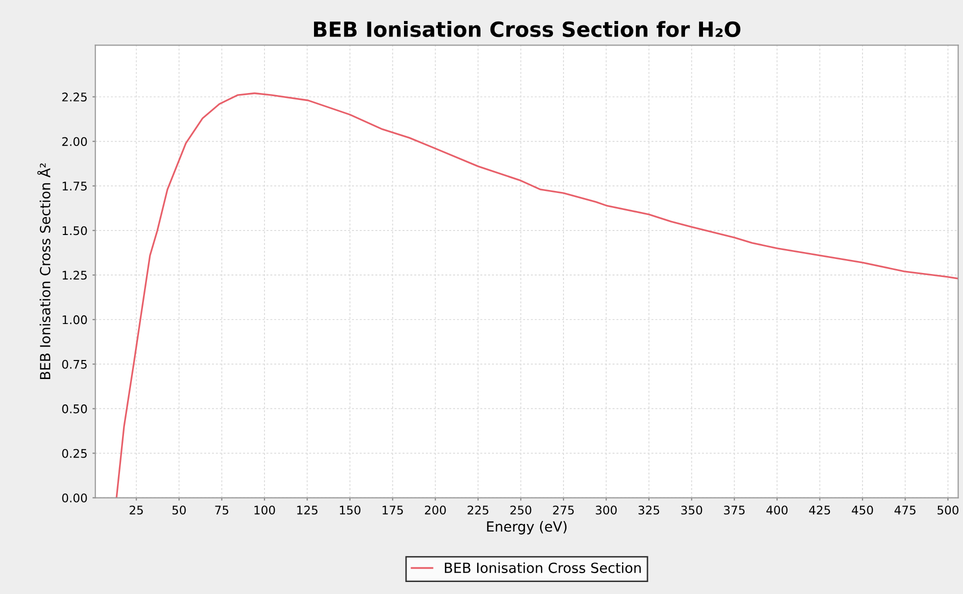 The image size is (963, 594). I want to click on x-tick-label: 225, so click(478, 510).